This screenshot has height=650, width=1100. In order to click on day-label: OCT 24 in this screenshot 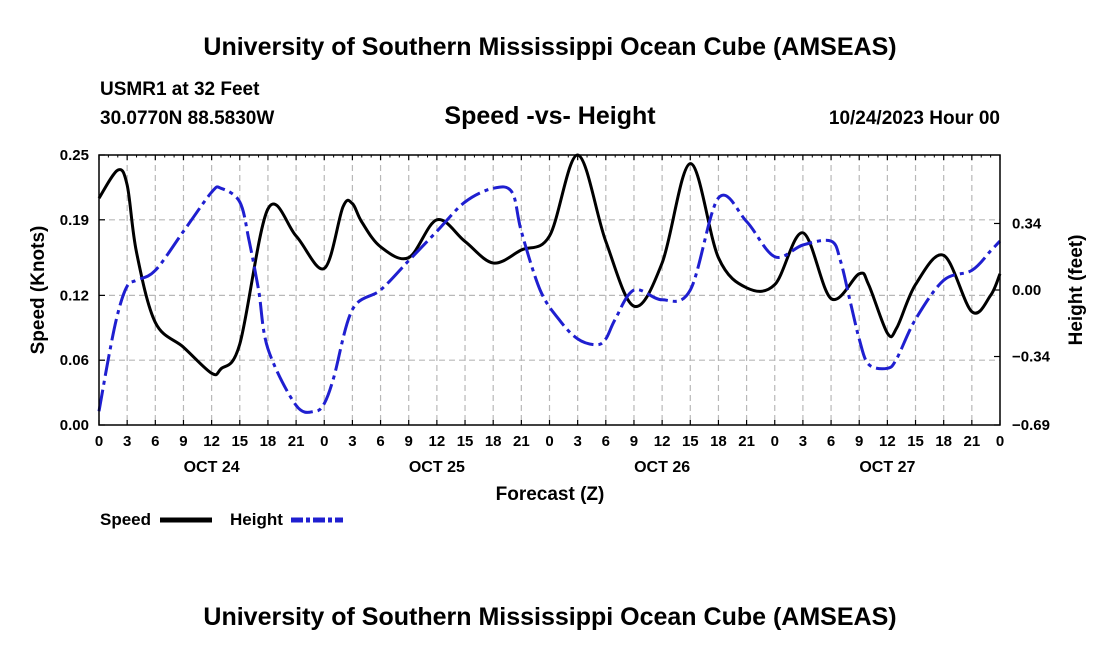, I will do `click(212, 467)`.